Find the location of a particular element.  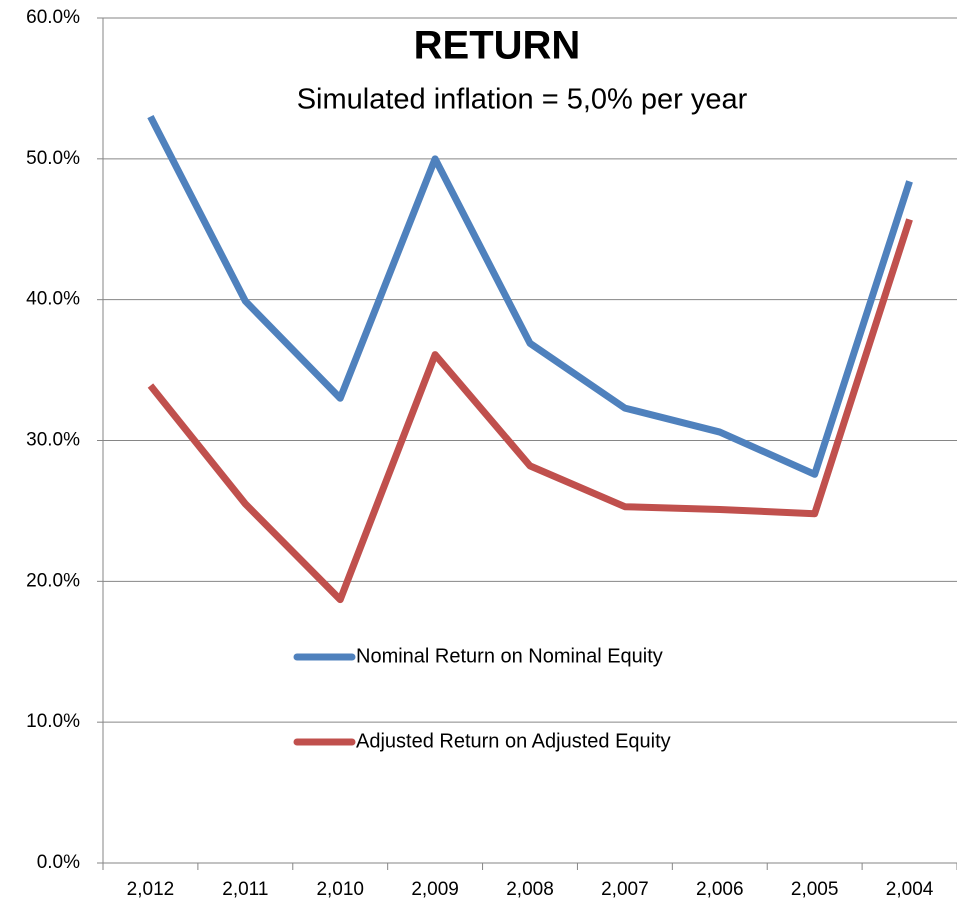

x-tick-label: 2,010 is located at coordinates (340, 889).